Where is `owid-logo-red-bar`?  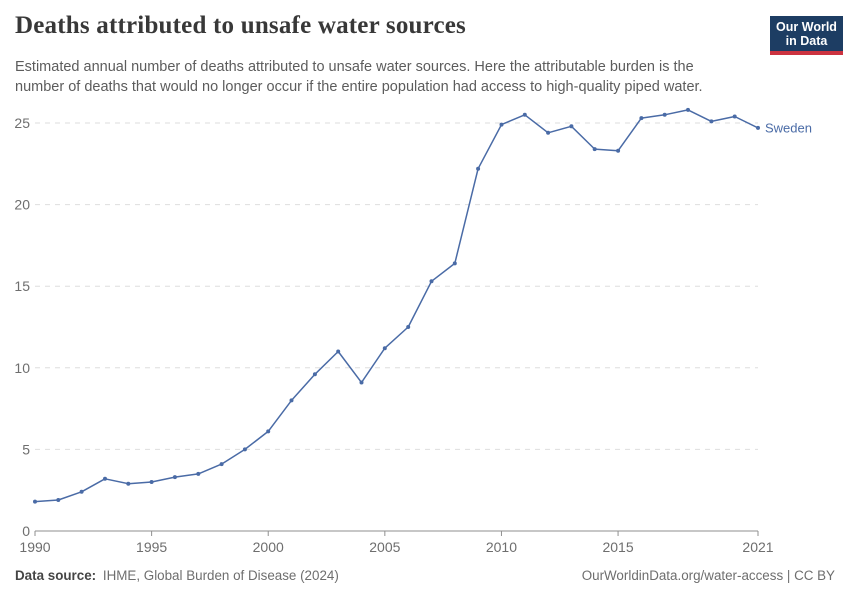 owid-logo-red-bar is located at coordinates (806, 53).